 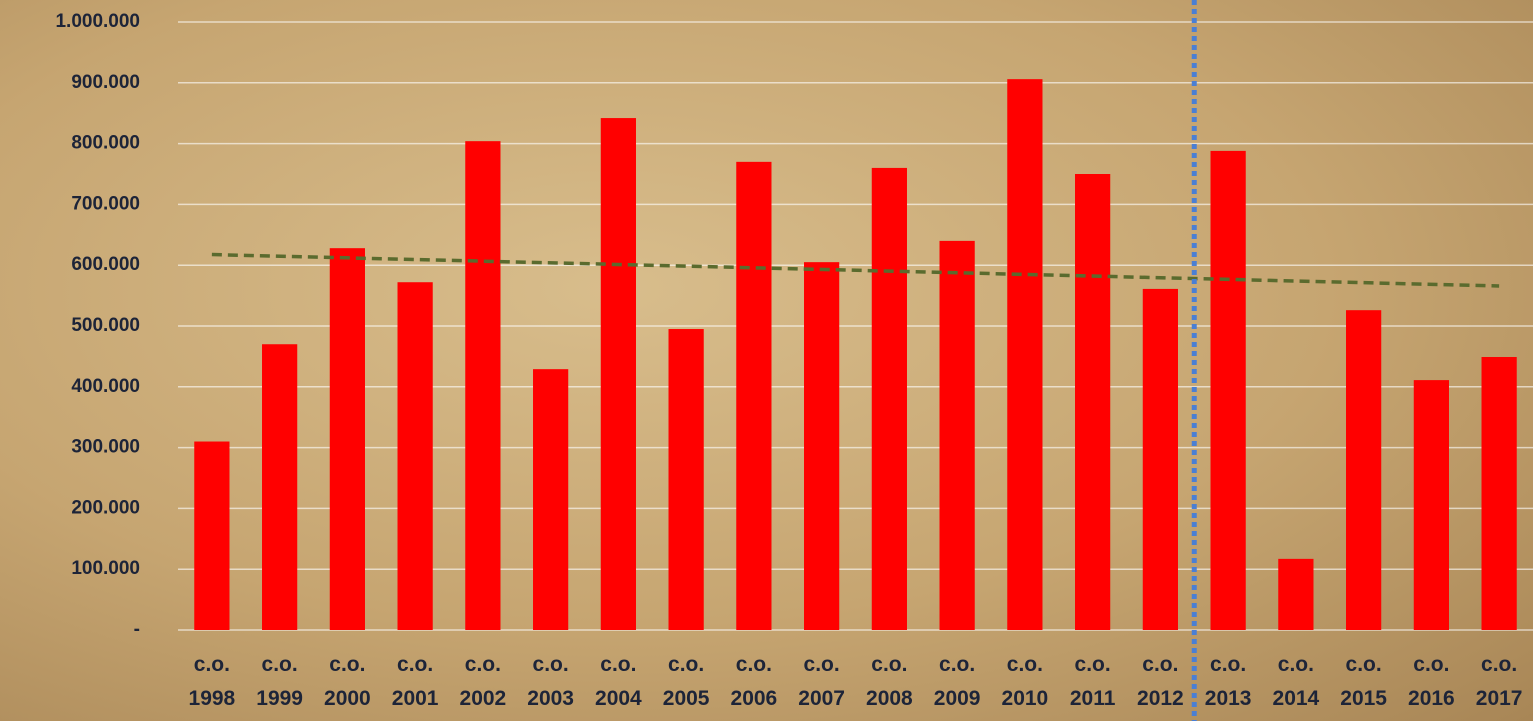 What do you see at coordinates (957, 681) in the screenshot?
I see `x-tick-label: c.o. 2009` at bounding box center [957, 681].